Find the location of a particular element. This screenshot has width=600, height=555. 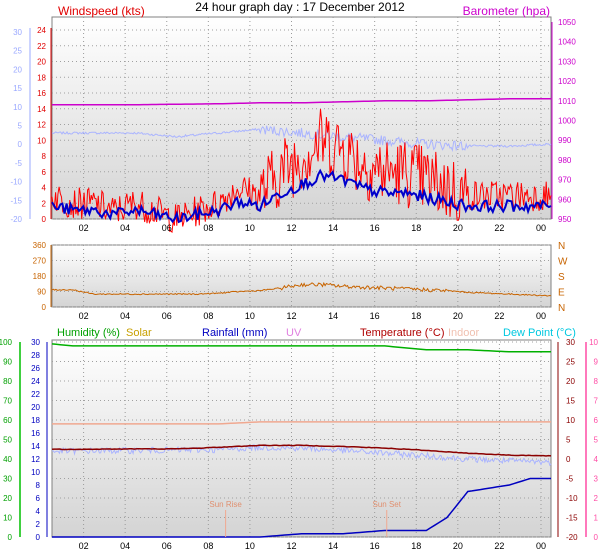

windchill-line is located at coordinates (301, 139).